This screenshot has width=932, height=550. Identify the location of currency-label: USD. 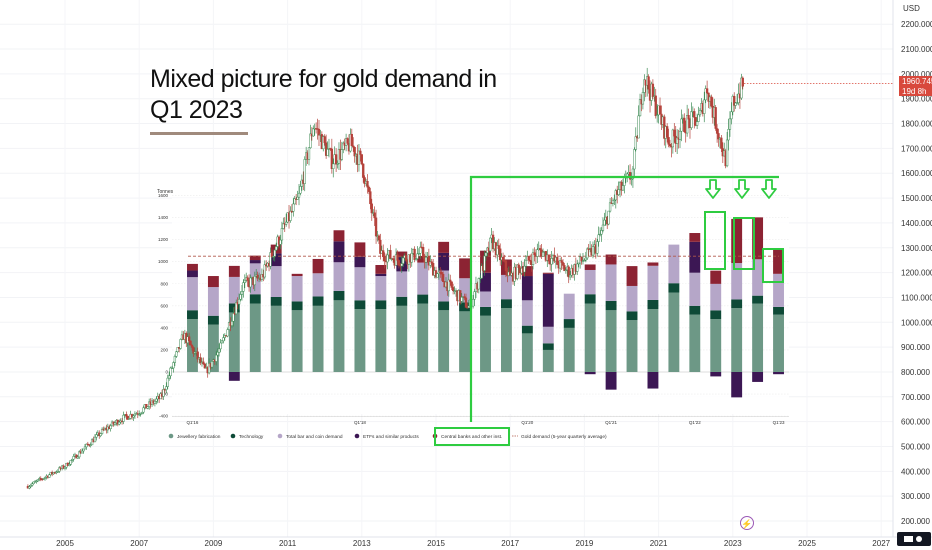
(911, 8).